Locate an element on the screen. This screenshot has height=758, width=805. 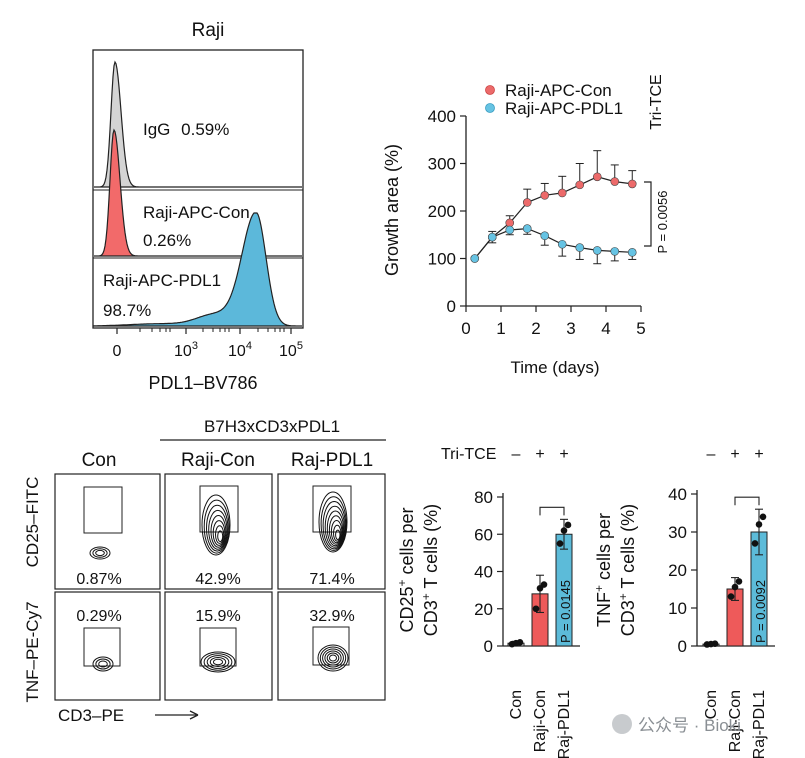
line-chart-y-tick-label: 300 is located at coordinates (442, 164).